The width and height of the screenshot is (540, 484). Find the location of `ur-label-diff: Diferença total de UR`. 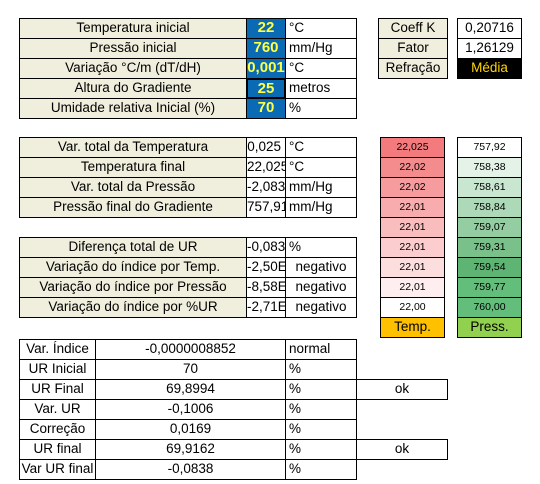

ur-label-diff: Diferença total de UR is located at coordinates (133, 247).